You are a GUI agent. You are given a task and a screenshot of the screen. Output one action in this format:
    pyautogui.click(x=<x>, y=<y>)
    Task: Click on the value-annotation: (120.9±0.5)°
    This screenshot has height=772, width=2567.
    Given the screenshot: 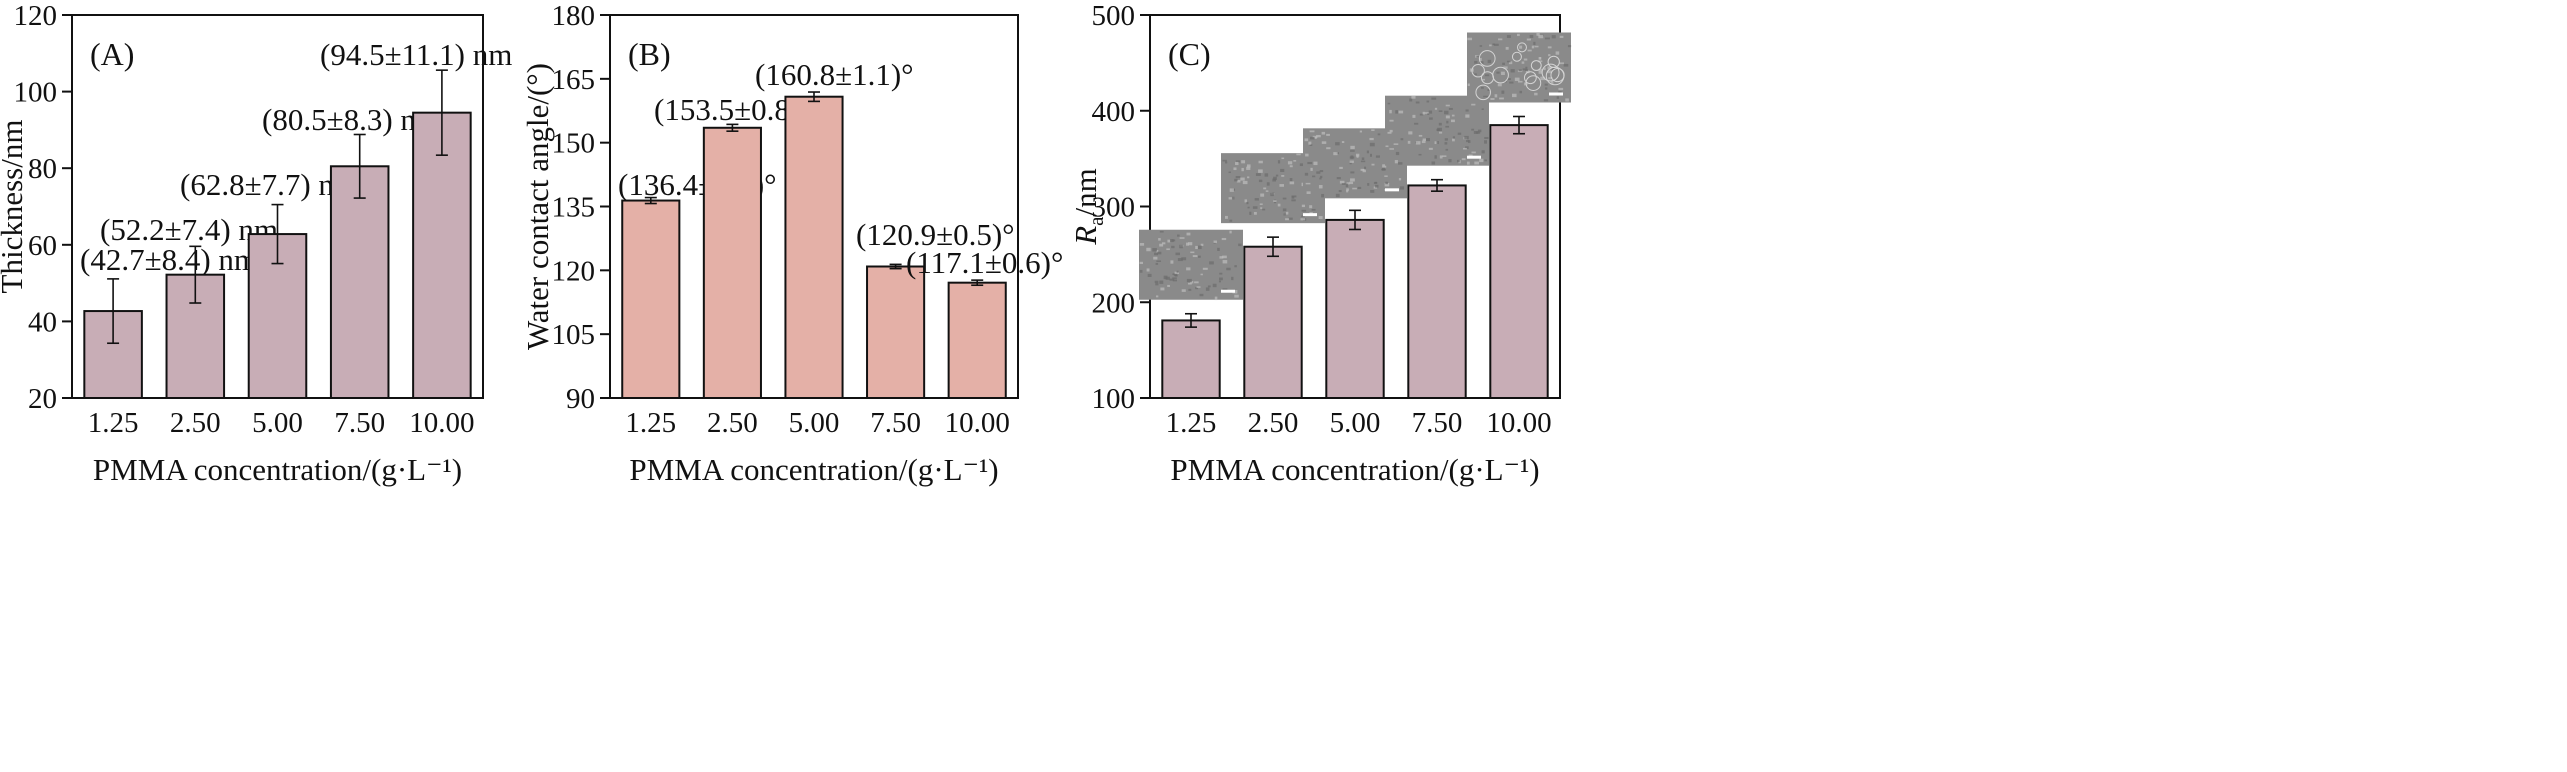 What is the action you would take?
    pyautogui.click(x=935, y=234)
    